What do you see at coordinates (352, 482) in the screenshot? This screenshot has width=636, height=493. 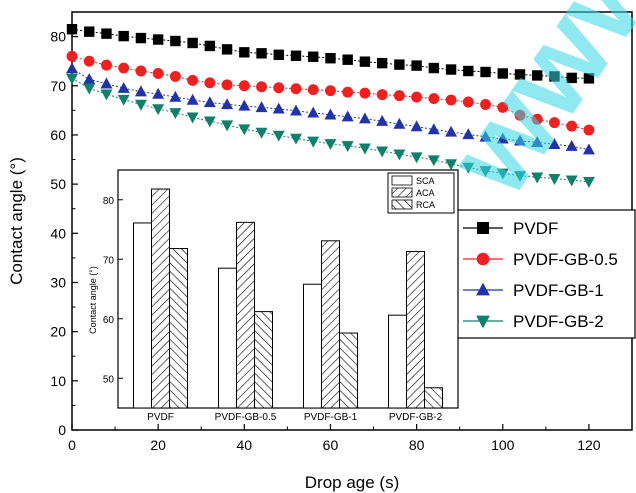 I see `main-x-axis-label: Drop age (s)` at bounding box center [352, 482].